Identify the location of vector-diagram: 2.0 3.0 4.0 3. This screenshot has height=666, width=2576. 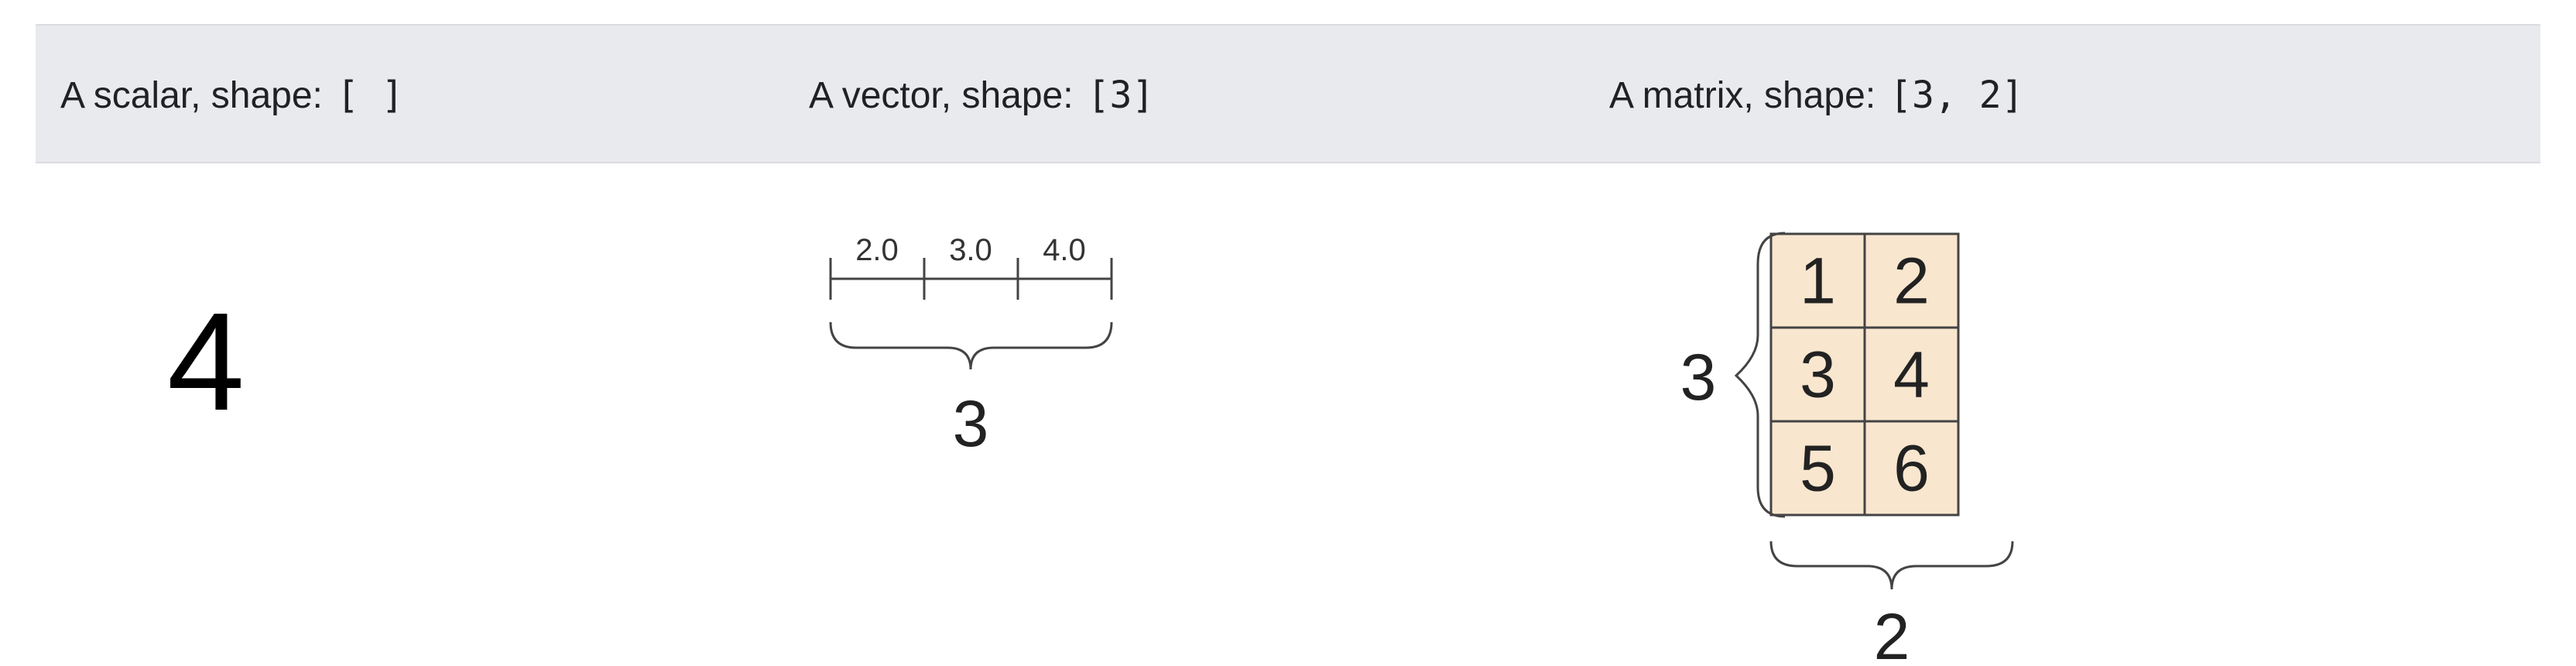
(971, 346).